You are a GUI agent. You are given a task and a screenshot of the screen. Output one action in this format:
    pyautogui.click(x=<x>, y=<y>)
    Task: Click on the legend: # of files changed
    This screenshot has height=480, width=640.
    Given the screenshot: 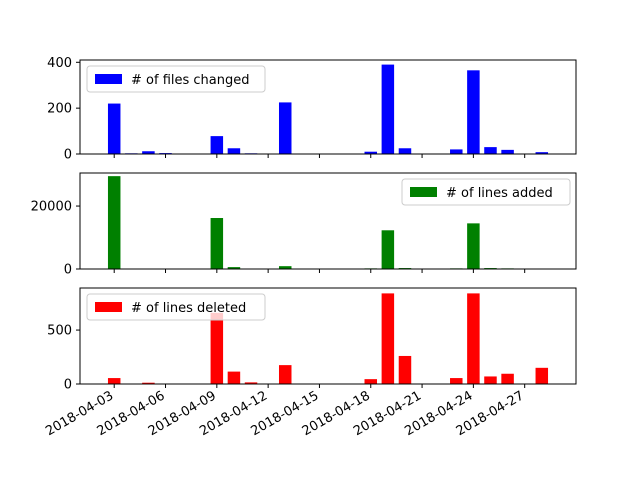 What is the action you would take?
    pyautogui.click(x=176, y=79)
    